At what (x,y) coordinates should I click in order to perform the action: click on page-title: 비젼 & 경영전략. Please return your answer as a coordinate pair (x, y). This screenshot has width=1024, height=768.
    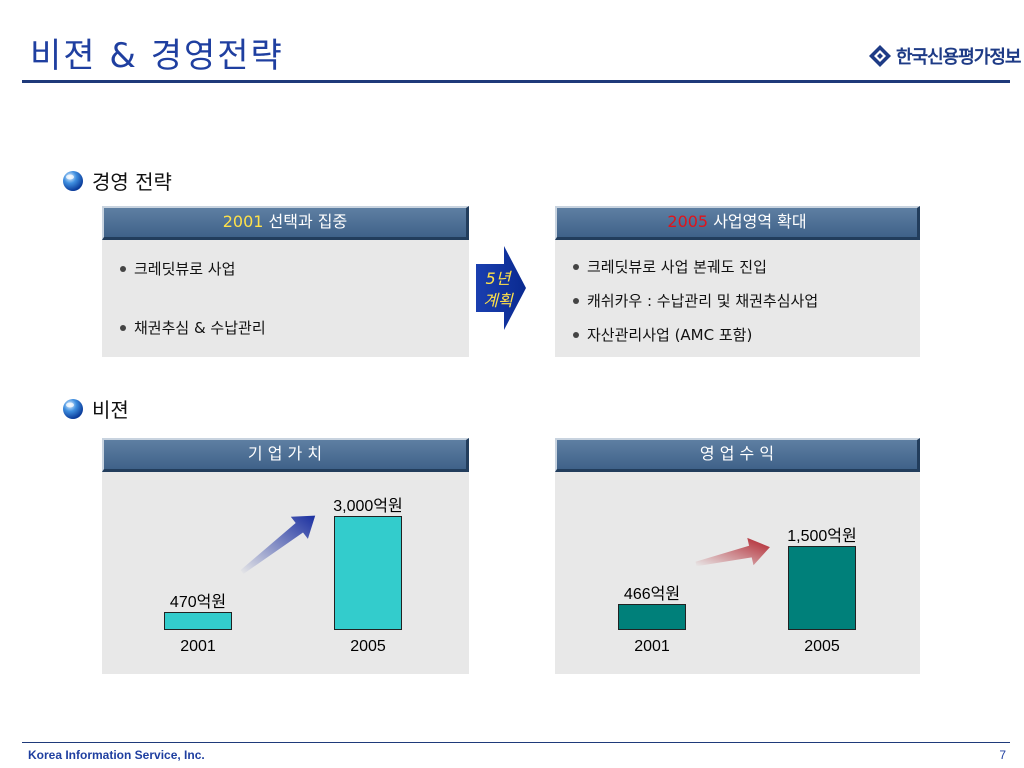
    Looking at the image, I should click on (157, 56).